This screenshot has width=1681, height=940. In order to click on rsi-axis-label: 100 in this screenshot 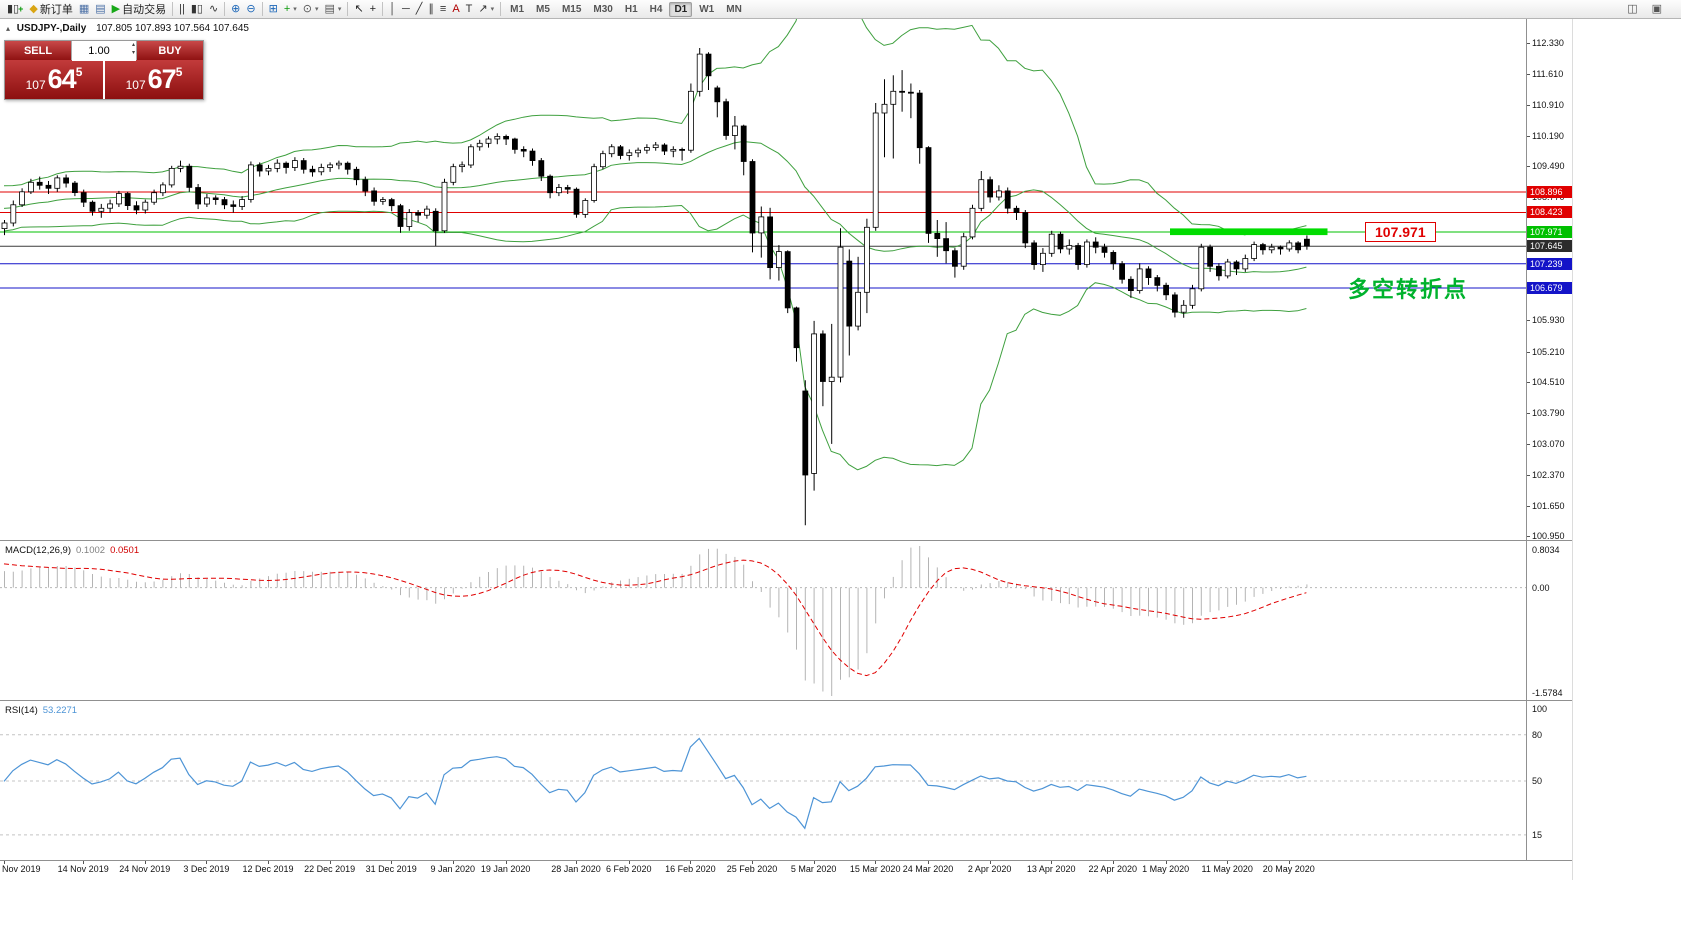, I will do `click(1540, 709)`.